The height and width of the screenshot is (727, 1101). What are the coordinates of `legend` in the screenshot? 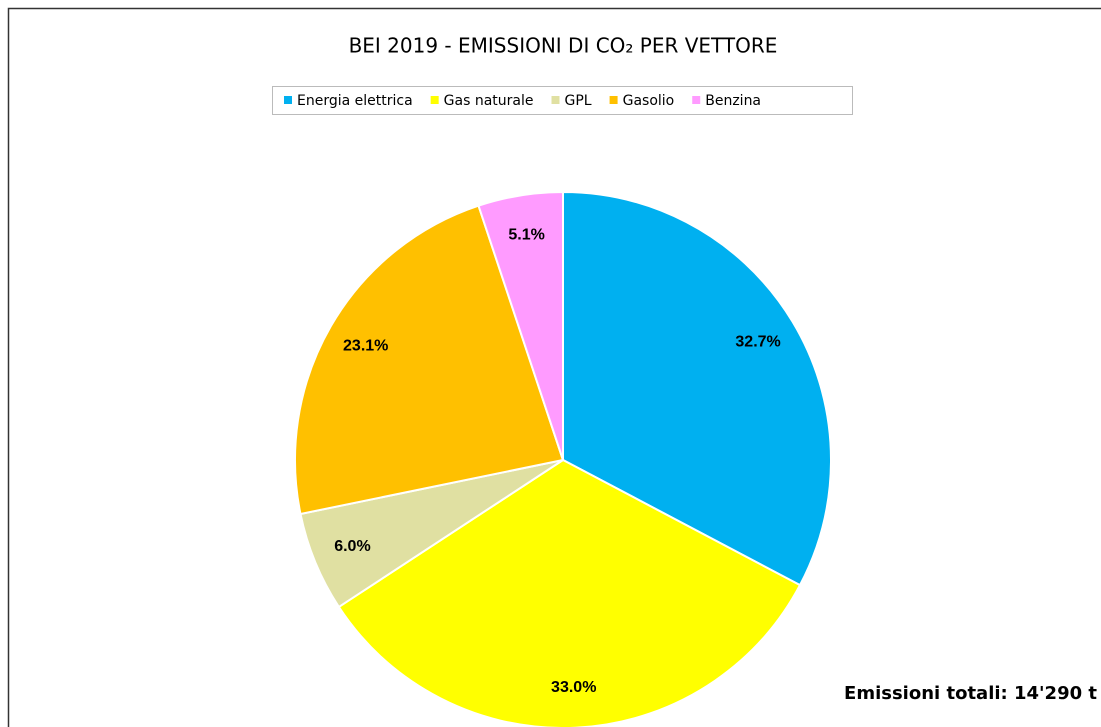 It's located at (562, 100).